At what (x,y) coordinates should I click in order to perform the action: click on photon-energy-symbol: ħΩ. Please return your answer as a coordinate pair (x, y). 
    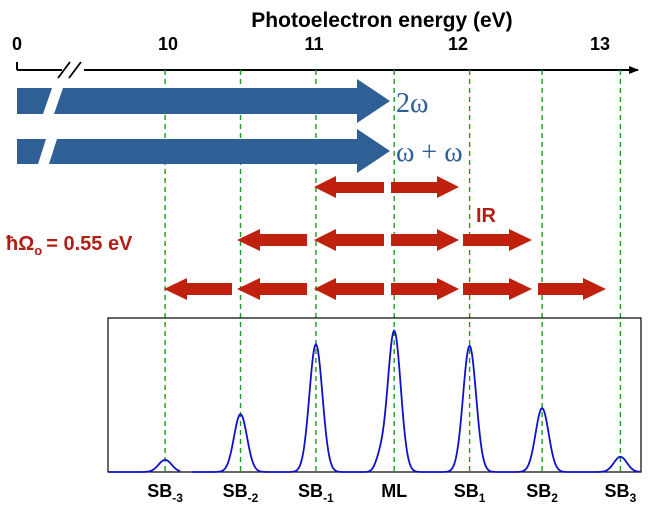
    Looking at the image, I should click on (20, 244).